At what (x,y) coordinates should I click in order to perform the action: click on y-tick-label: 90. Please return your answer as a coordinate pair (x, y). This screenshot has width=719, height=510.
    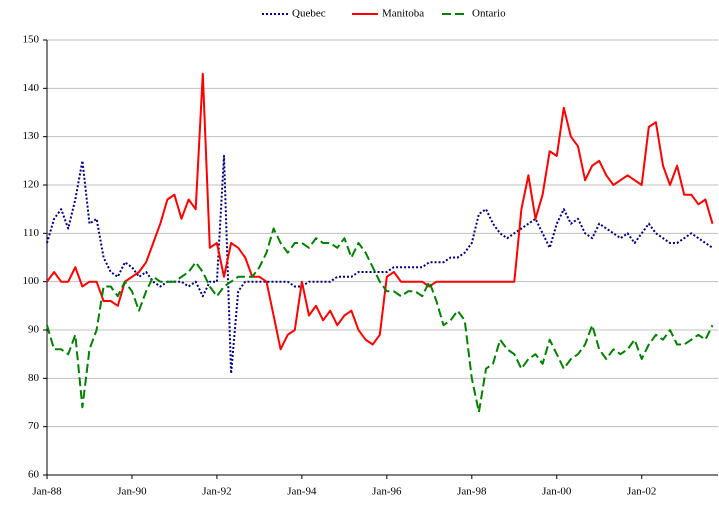
    Looking at the image, I should click on (34, 330).